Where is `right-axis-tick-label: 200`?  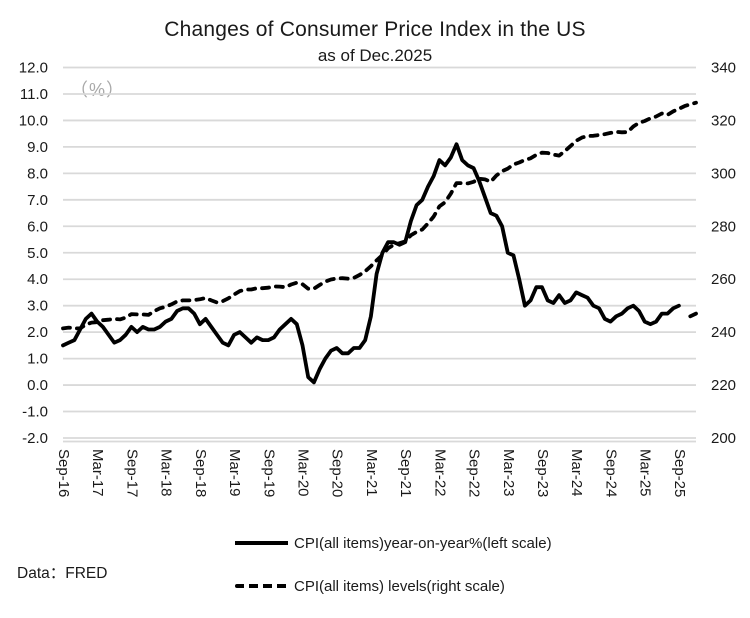 right-axis-tick-label: 200 is located at coordinates (723, 438).